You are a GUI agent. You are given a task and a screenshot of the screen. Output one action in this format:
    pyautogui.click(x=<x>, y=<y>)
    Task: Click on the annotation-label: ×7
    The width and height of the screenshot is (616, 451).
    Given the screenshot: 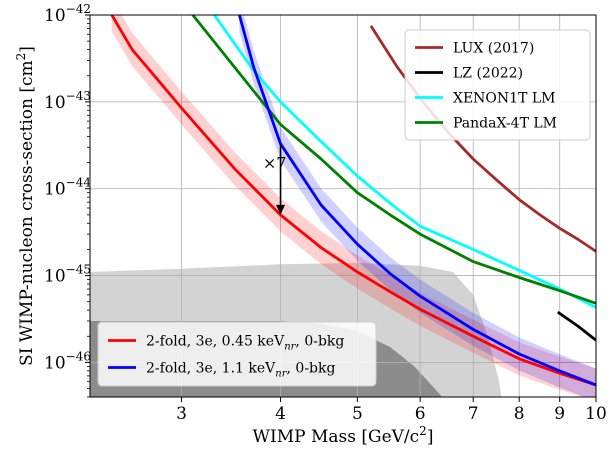 What is the action you would take?
    pyautogui.click(x=275, y=163)
    